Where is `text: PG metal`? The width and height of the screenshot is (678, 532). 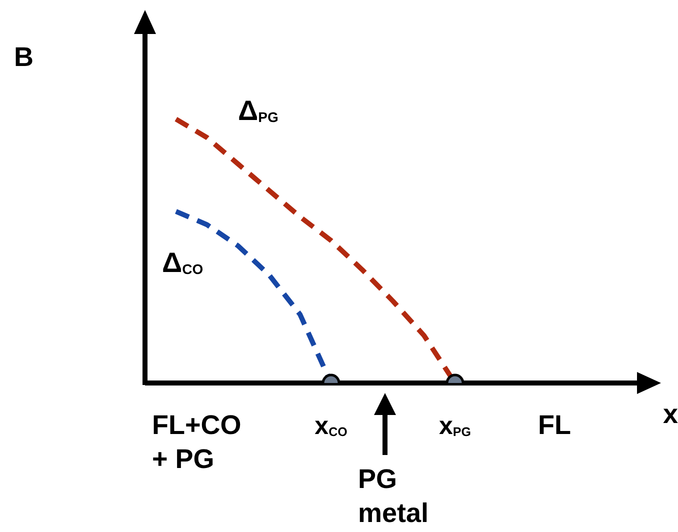 text: PG metal is located at coordinates (393, 496).